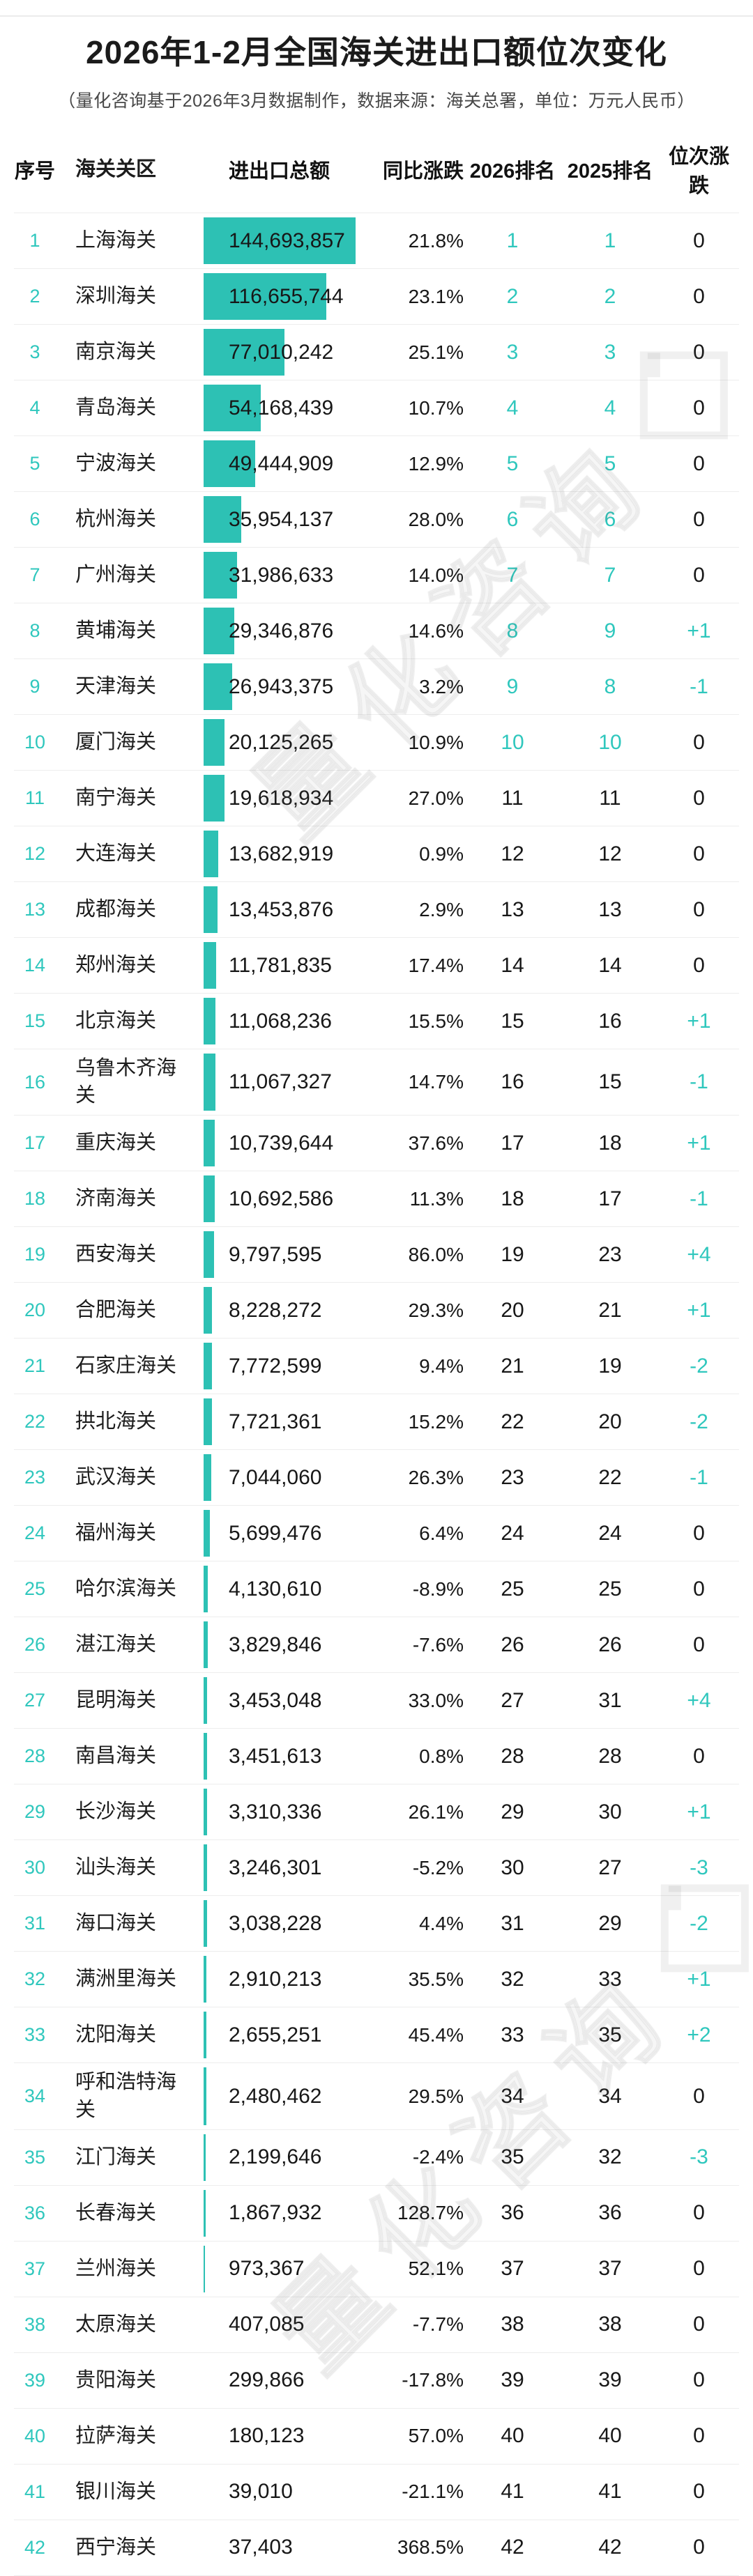 The height and width of the screenshot is (2576, 753). What do you see at coordinates (116, 519) in the screenshot?
I see `district-name: 杭州海关` at bounding box center [116, 519].